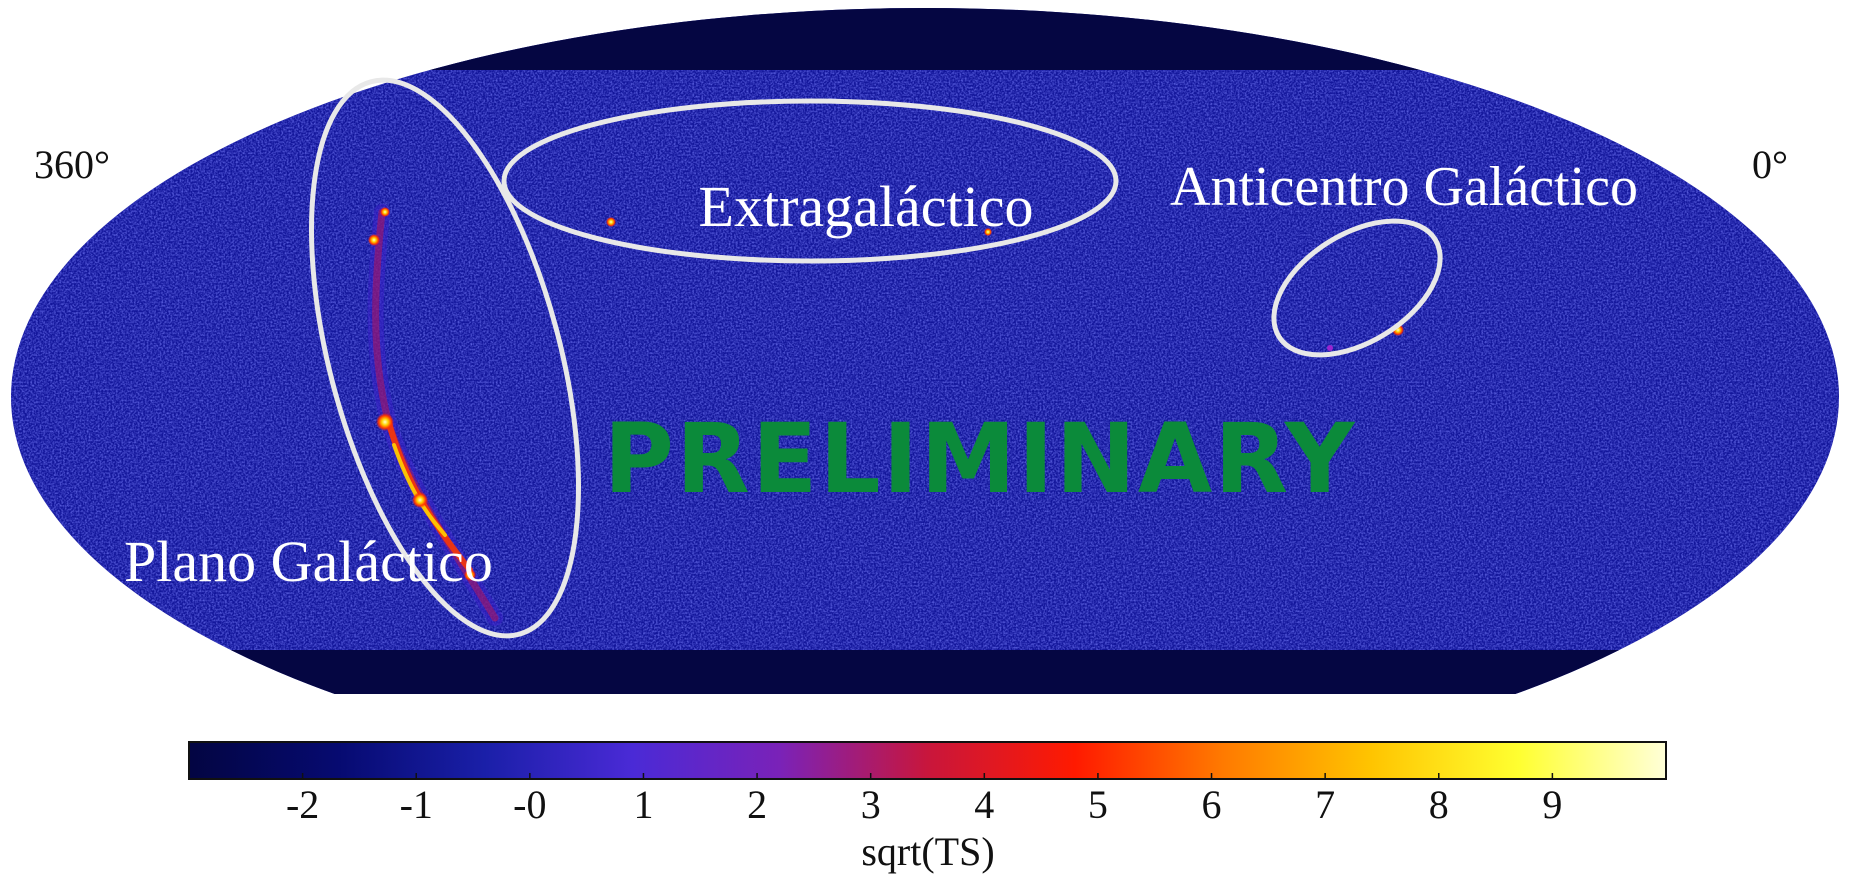 The width and height of the screenshot is (1851, 874). What do you see at coordinates (72, 164) in the screenshot?
I see `lon-label-left: 360°` at bounding box center [72, 164].